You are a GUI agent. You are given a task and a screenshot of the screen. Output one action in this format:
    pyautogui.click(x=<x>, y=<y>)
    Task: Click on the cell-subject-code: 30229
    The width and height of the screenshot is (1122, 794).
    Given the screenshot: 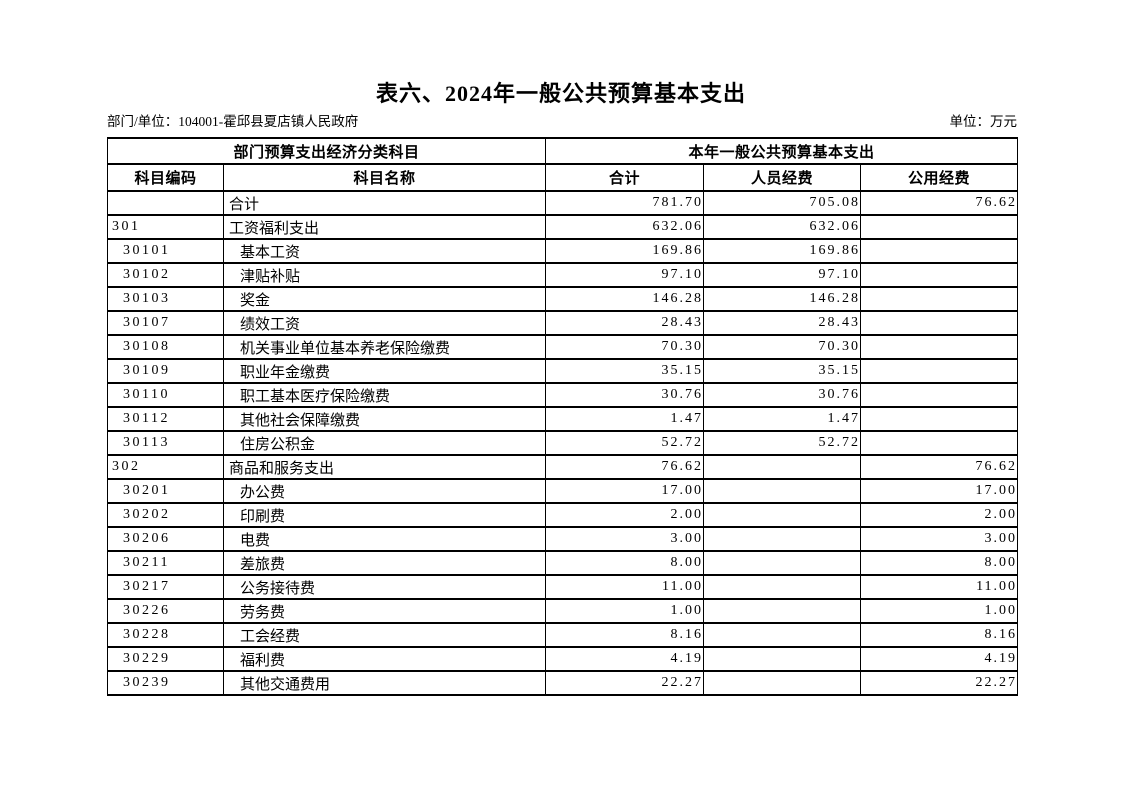 What is the action you would take?
    pyautogui.click(x=165, y=659)
    